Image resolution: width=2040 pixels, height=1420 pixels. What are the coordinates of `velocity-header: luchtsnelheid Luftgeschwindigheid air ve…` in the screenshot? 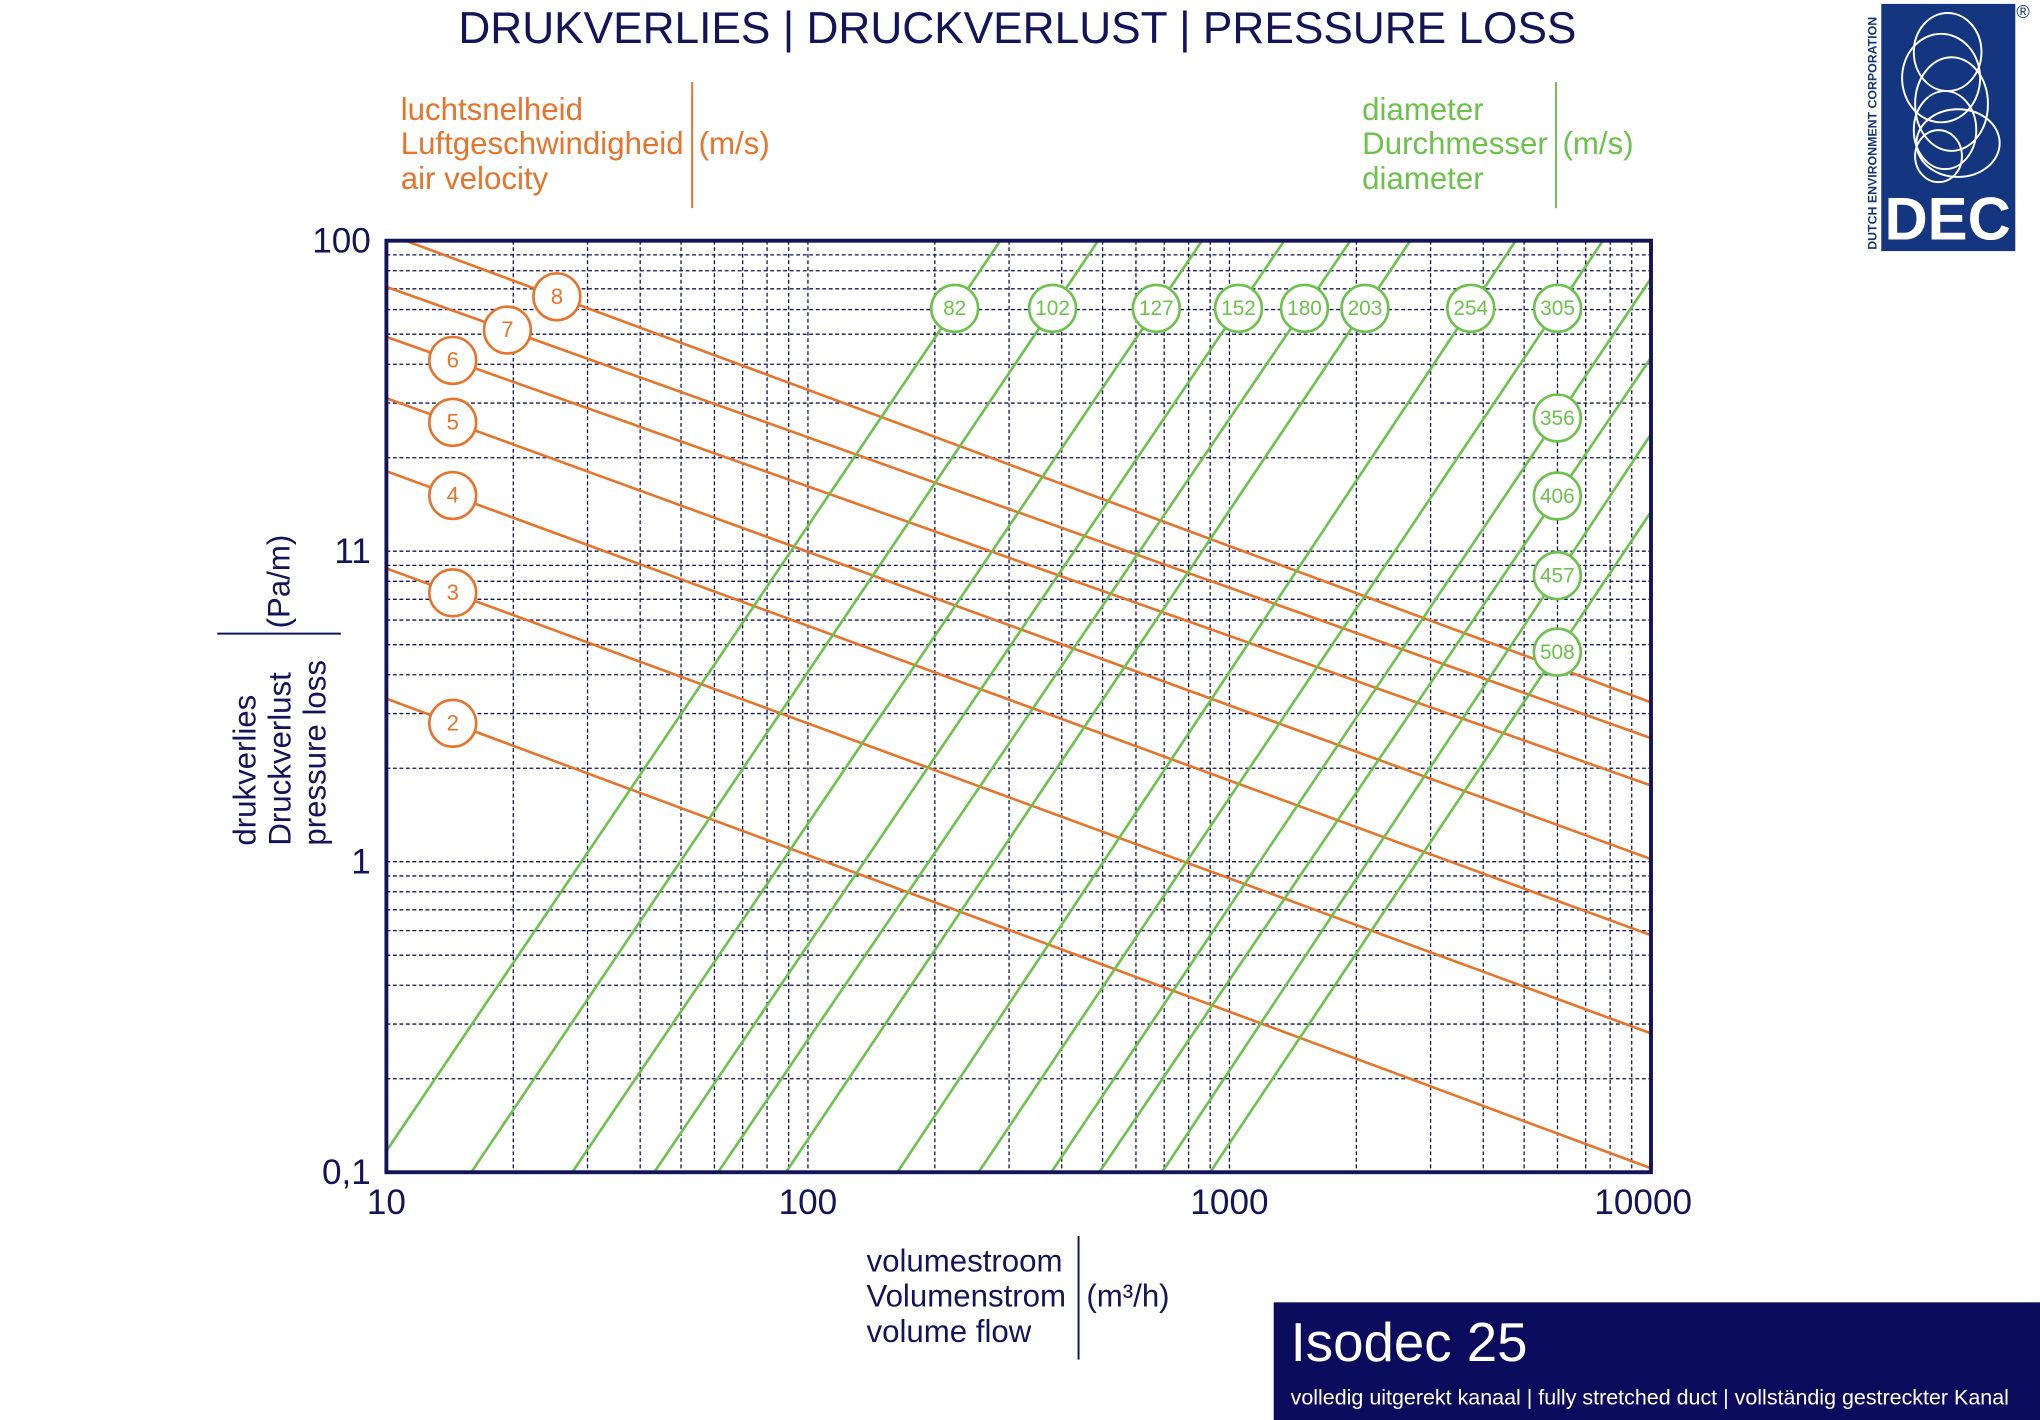 It's located at (585, 145).